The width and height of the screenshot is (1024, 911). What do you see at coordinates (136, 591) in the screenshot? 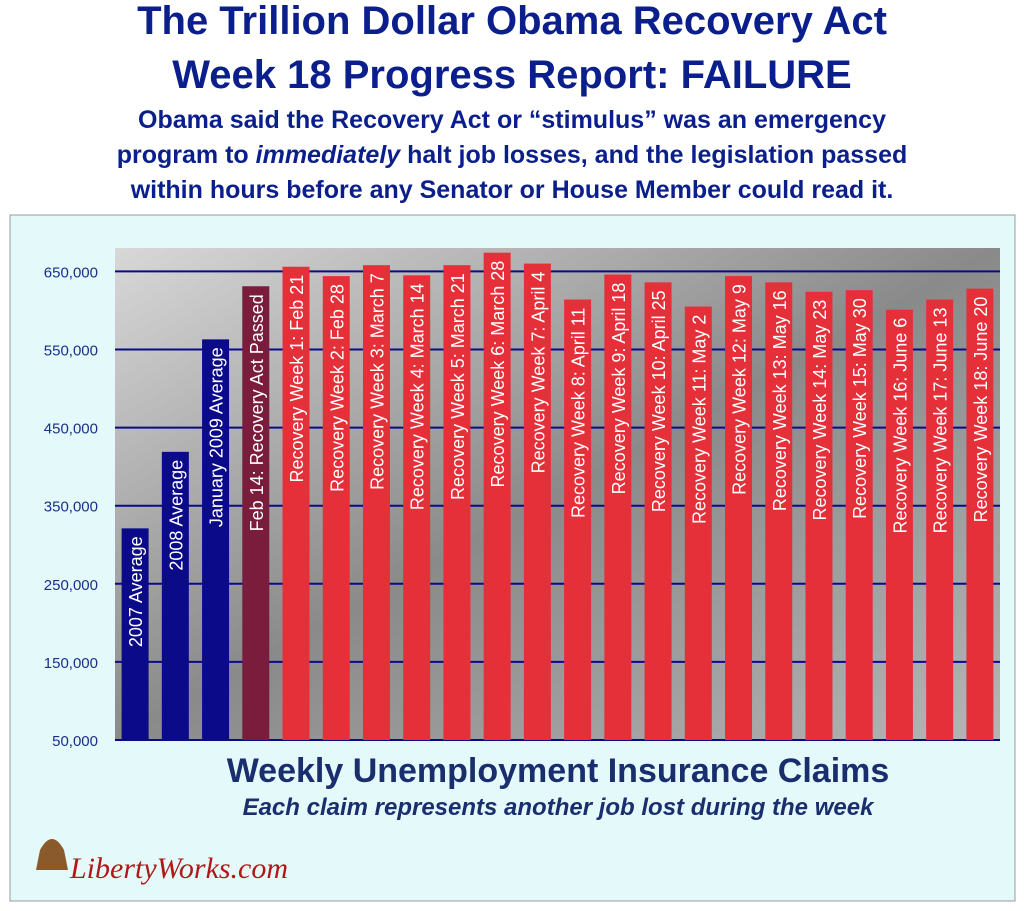
I see `bar-label: 2007 Average` at bounding box center [136, 591].